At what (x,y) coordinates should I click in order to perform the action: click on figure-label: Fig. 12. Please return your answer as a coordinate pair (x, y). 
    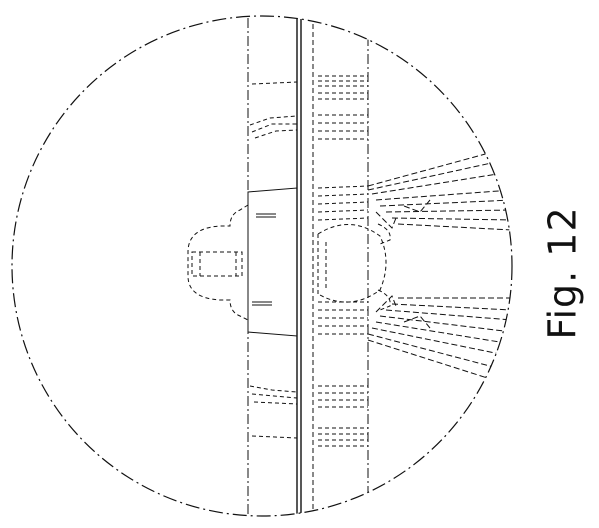
    Looking at the image, I should click on (563, 273).